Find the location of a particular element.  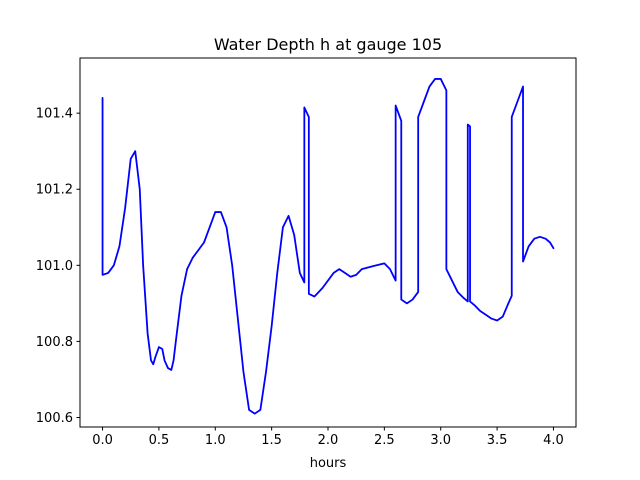

x-tick-label: 3.5 is located at coordinates (497, 440).